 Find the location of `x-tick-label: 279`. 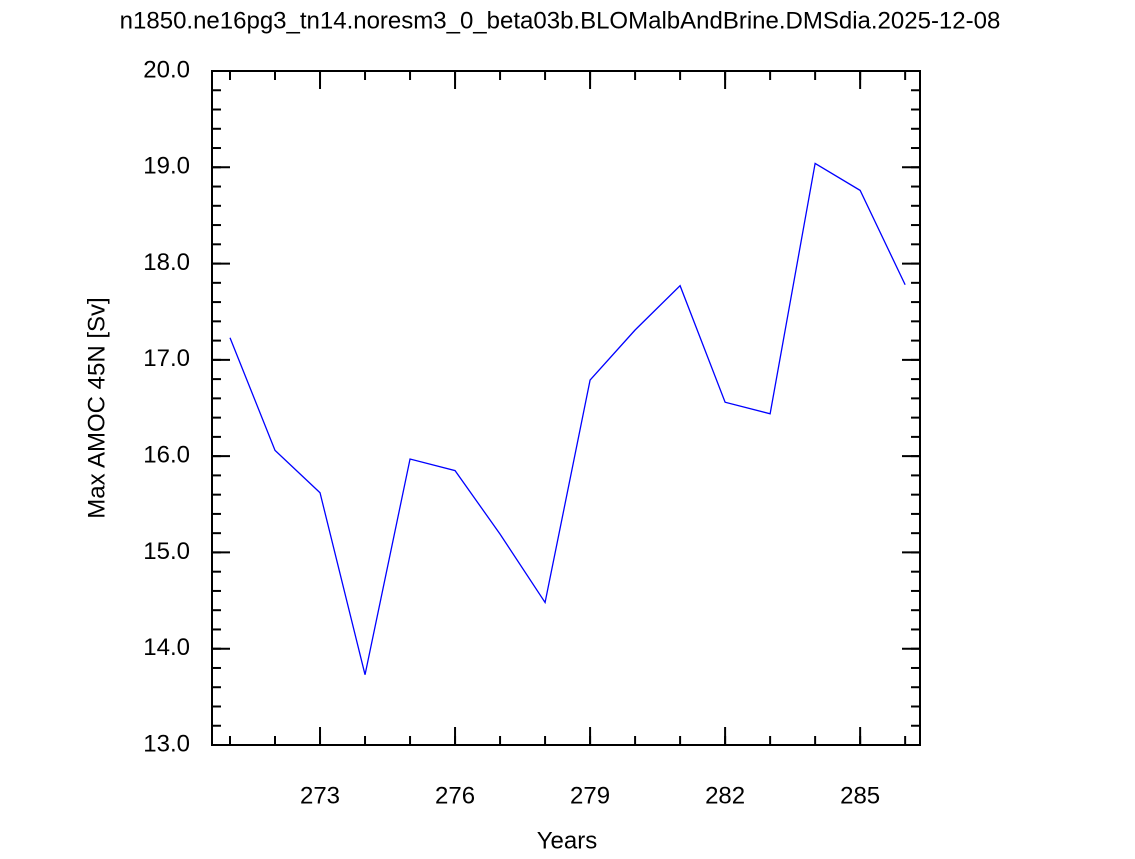

x-tick-label: 279 is located at coordinates (590, 795).